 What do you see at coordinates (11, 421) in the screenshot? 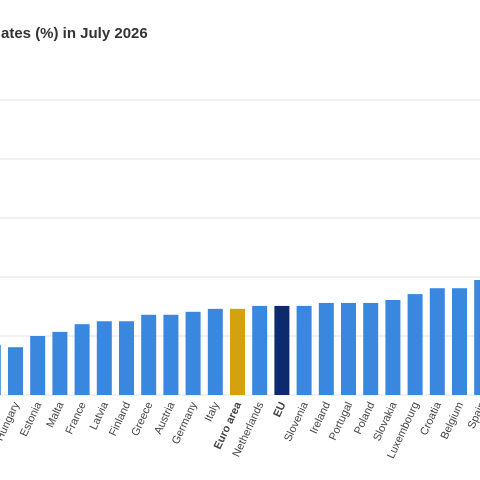
I see `x-tick-label: Hungary` at bounding box center [11, 421].